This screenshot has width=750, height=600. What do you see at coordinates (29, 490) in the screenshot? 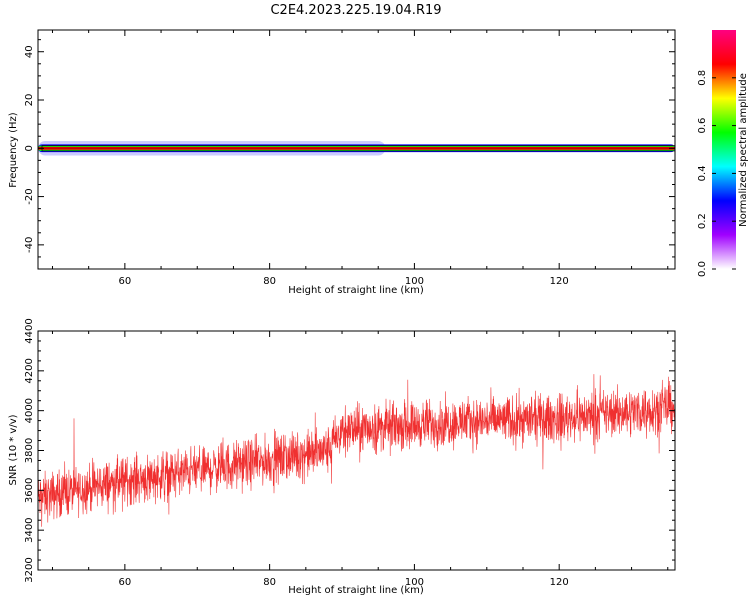
I see `y-tick-label: 3600` at bounding box center [29, 490].